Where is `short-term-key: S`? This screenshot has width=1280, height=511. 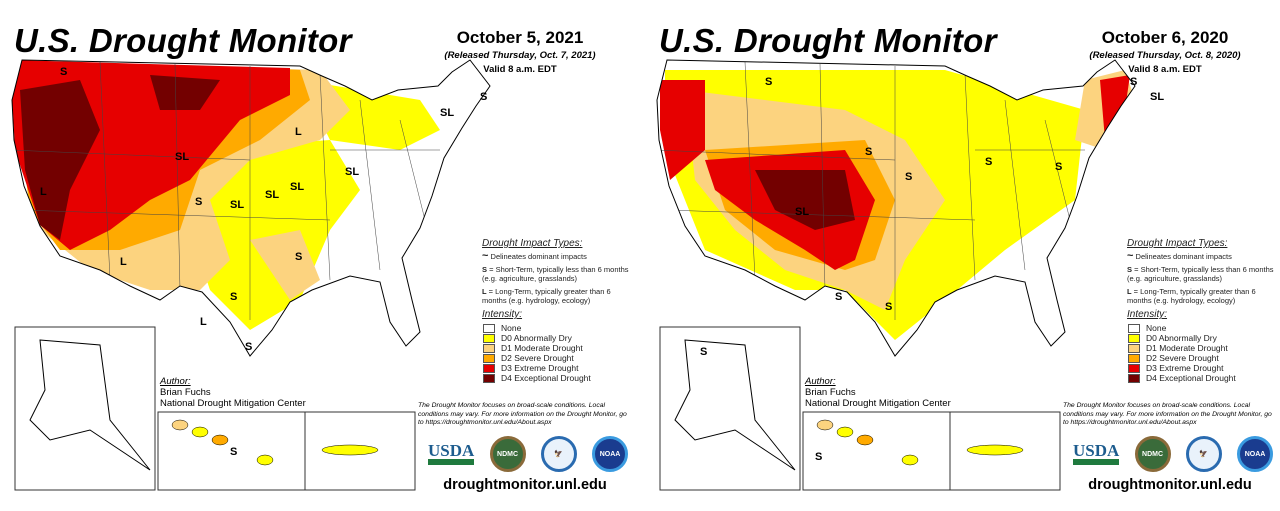 short-term-key: S is located at coordinates (485, 269).